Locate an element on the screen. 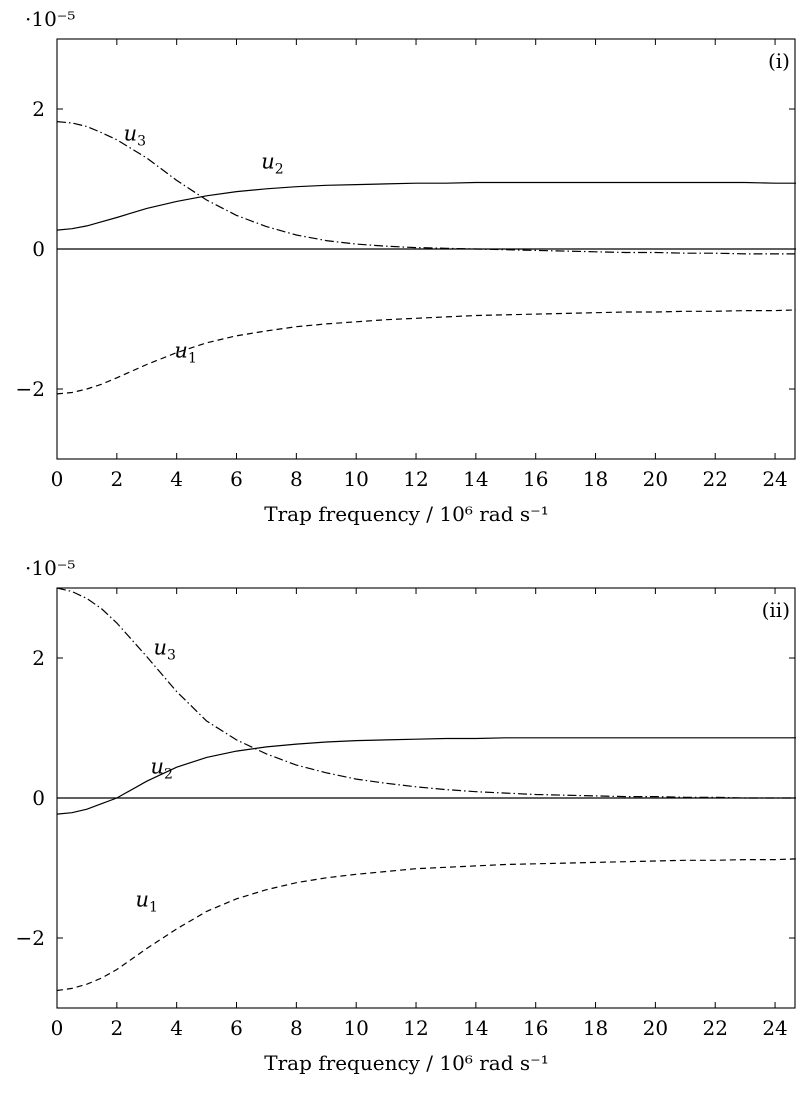 The image size is (796, 1102). panel-label: (i) is located at coordinates (779, 61).